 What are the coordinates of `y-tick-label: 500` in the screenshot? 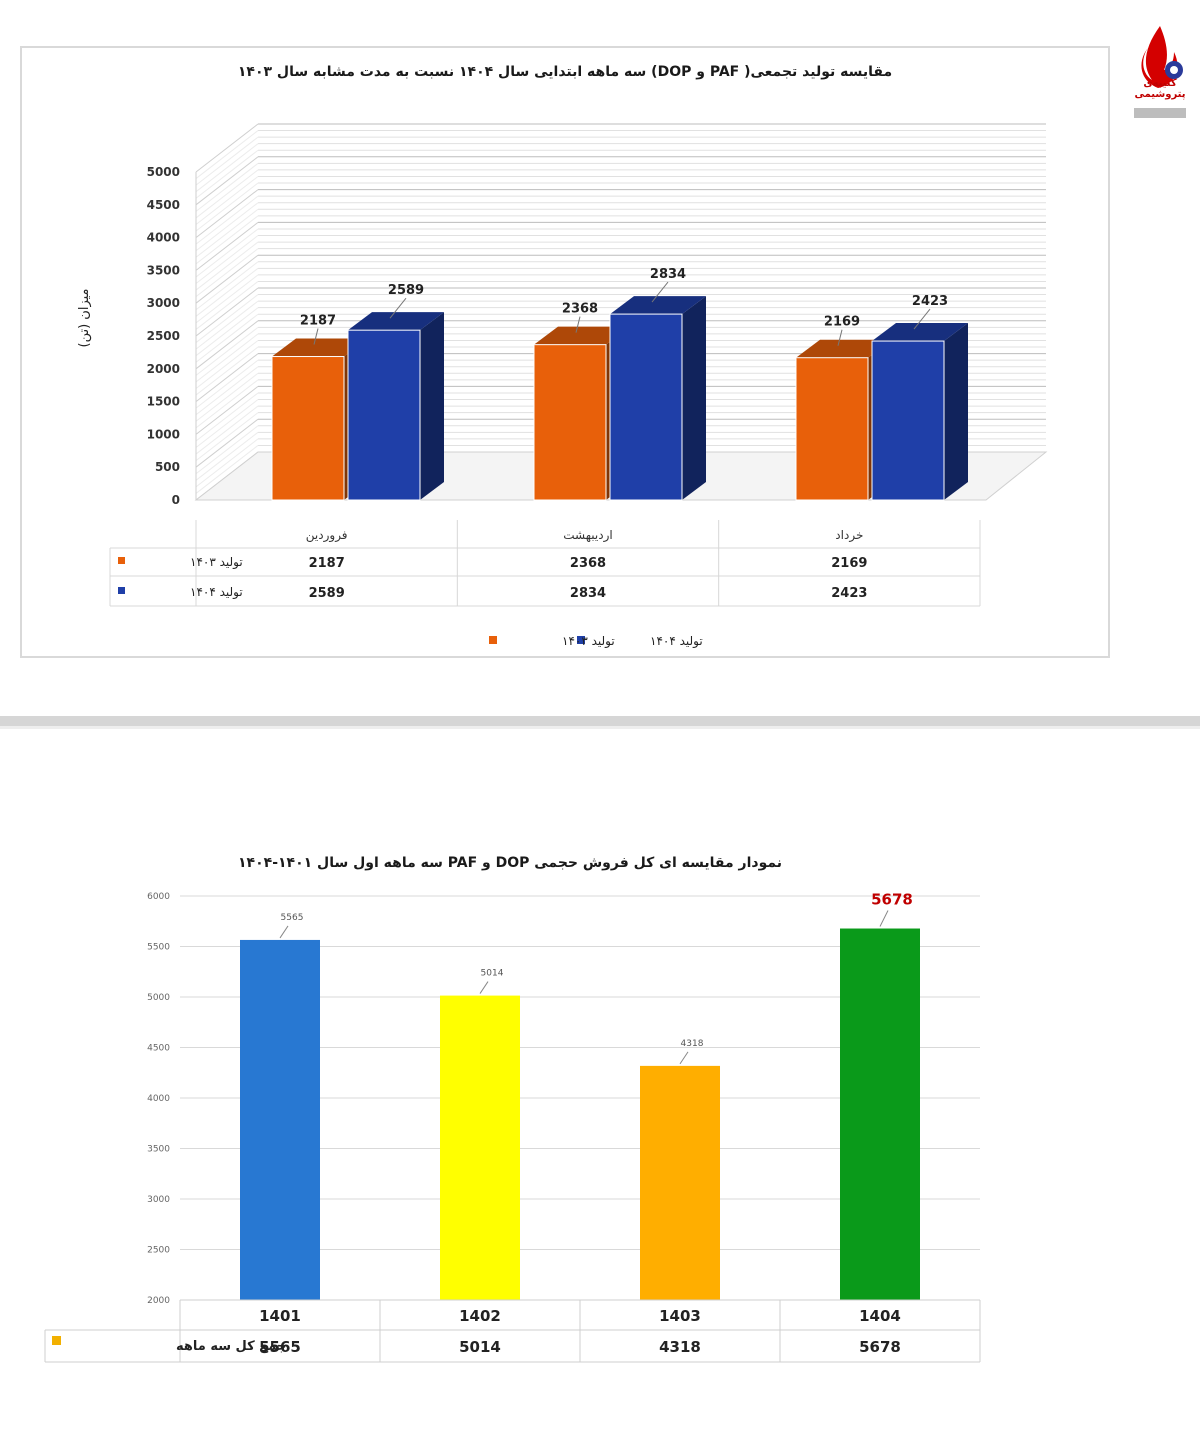 It's located at (167, 467).